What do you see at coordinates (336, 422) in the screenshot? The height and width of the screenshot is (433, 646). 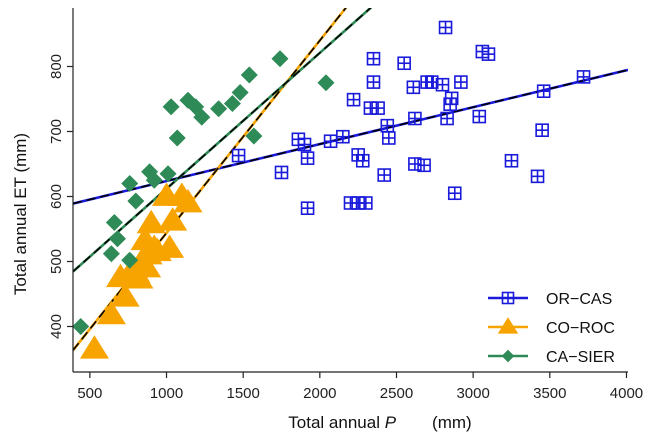 I see `x-axis-title-text: Total annual` at bounding box center [336, 422].